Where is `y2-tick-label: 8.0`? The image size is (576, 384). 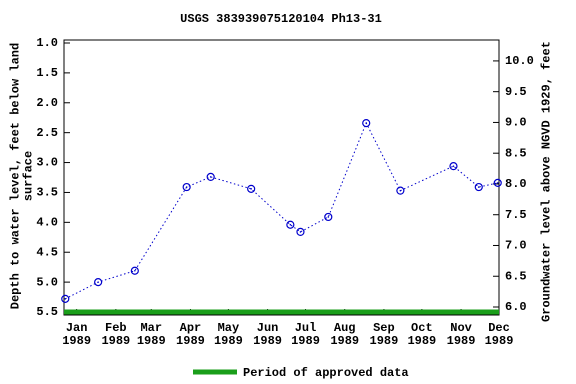 y2-tick-label: 8.0 is located at coordinates (516, 184).